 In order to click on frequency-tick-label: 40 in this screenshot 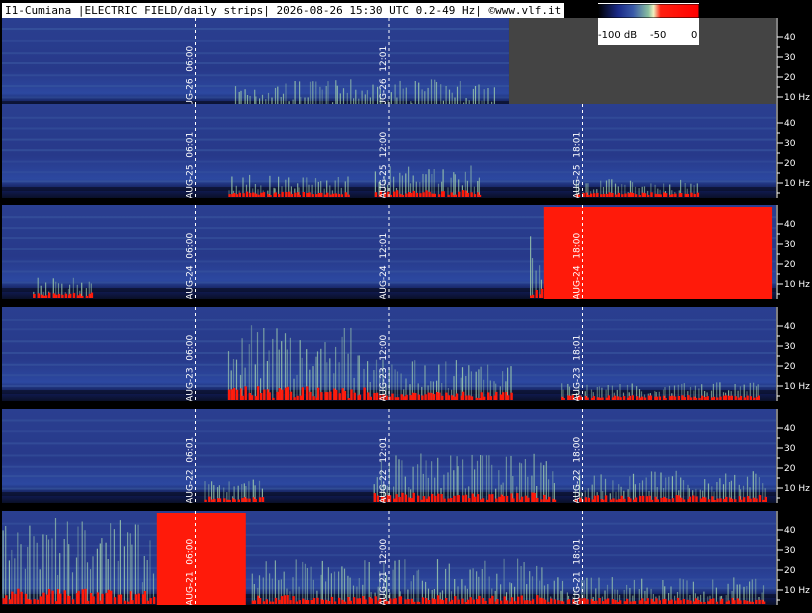, I will do `click(790, 124)`.